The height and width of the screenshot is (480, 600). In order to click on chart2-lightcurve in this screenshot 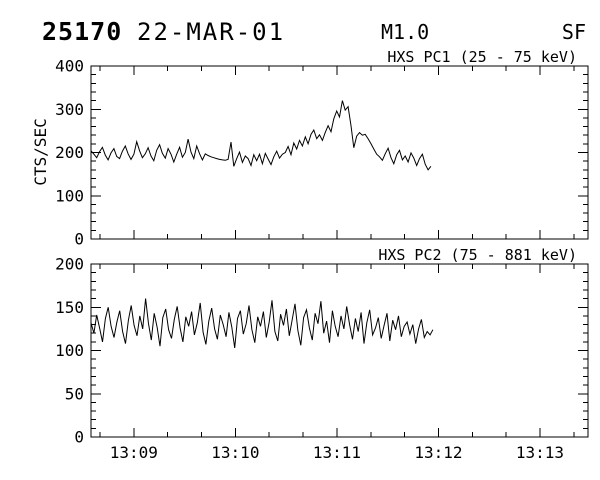, I will do `click(262, 323)`.